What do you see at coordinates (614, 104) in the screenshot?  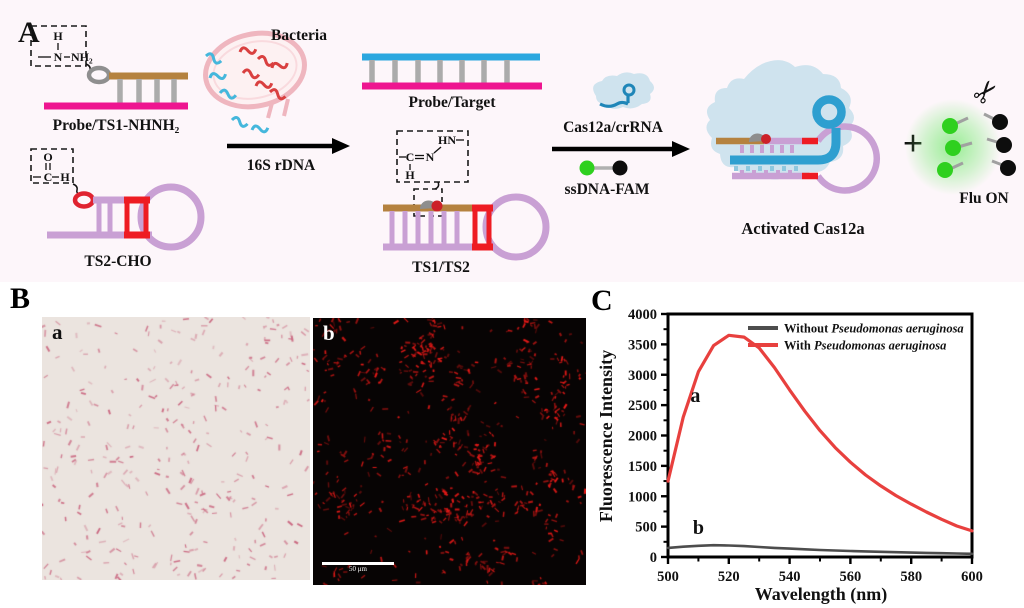 I see `crRNA-strand` at bounding box center [614, 104].